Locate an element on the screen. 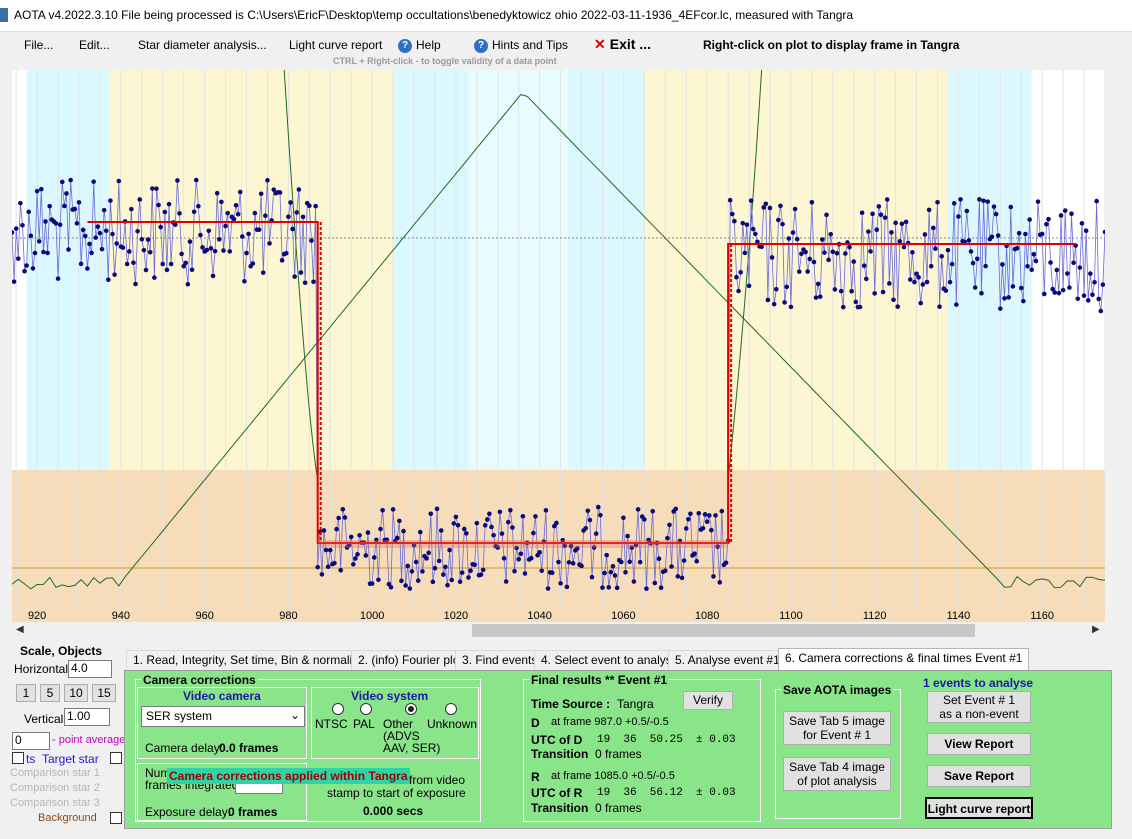  target-prefix: ts is located at coordinates (31, 759).